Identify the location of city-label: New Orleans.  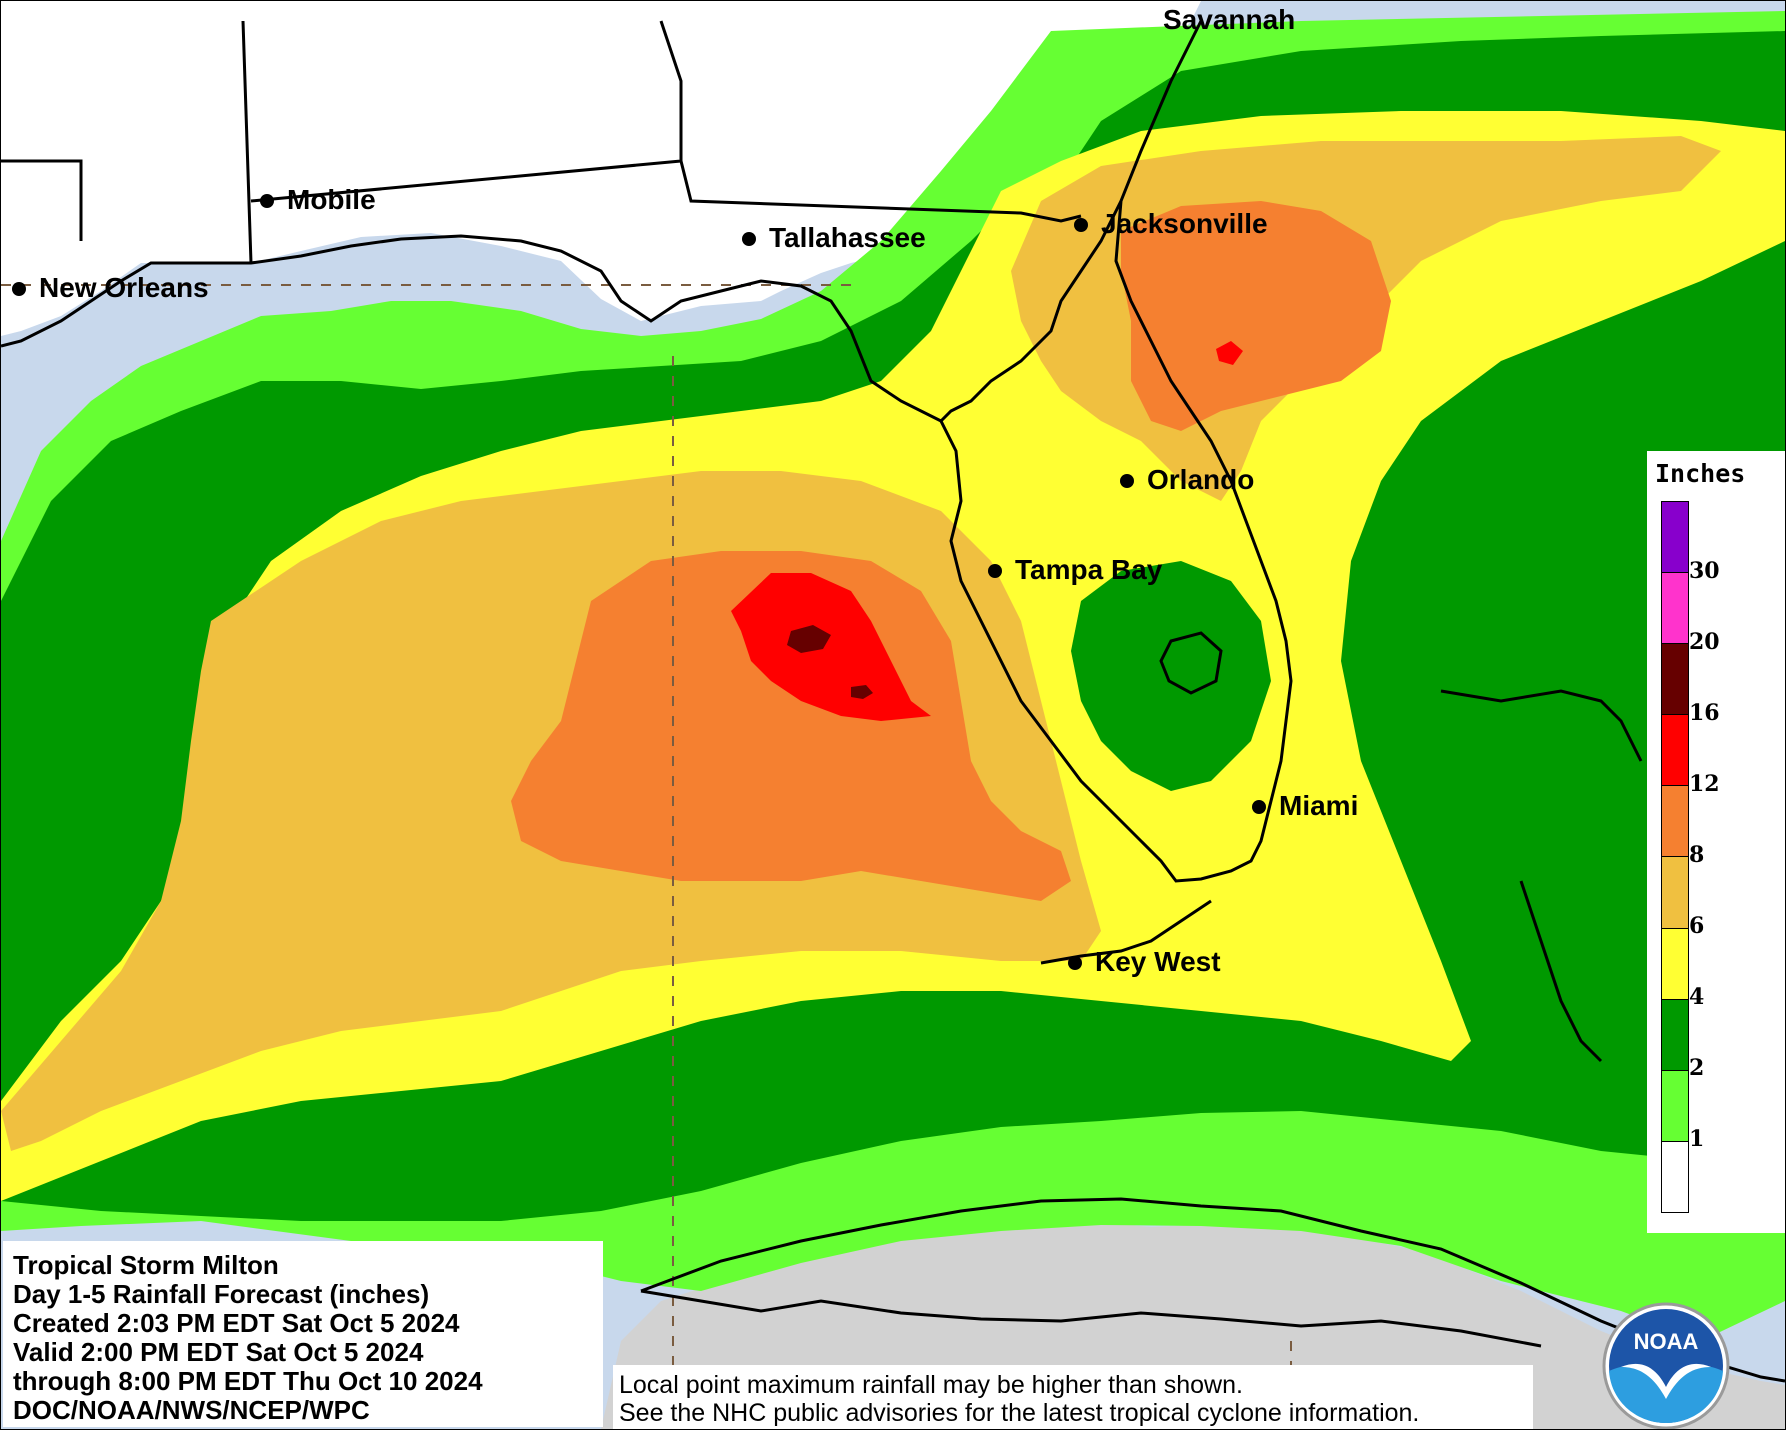
(124, 287).